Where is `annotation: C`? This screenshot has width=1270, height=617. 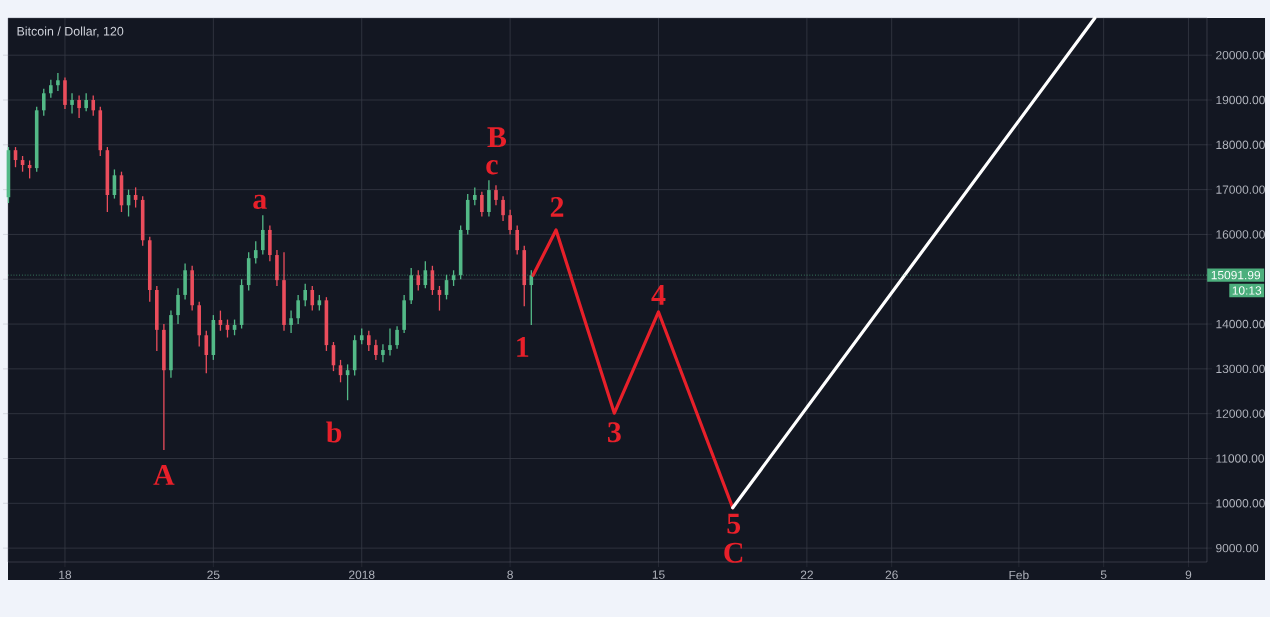 annotation: C is located at coordinates (733, 552).